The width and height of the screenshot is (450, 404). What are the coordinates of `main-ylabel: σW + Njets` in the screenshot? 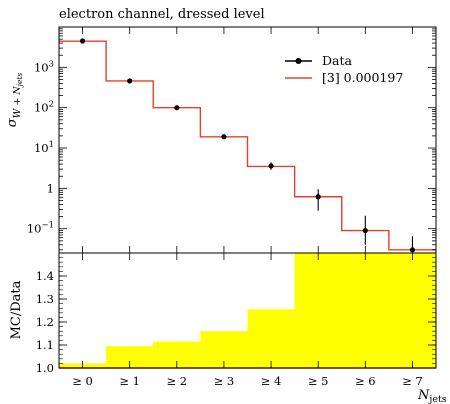 It's located at (14, 100).